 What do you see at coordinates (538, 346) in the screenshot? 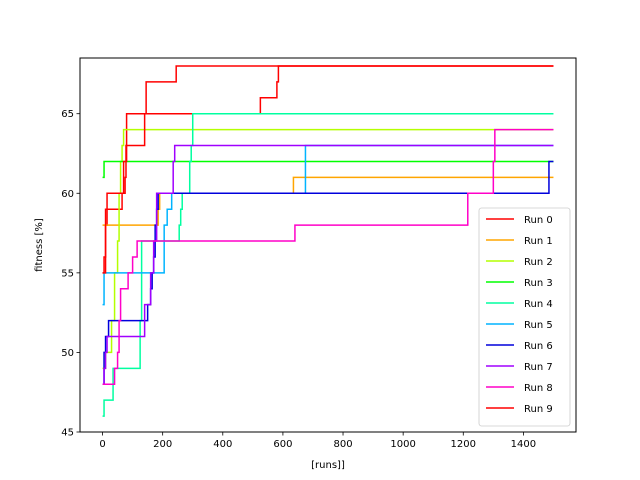
I see `legend-entry-label: Run 6` at bounding box center [538, 346].